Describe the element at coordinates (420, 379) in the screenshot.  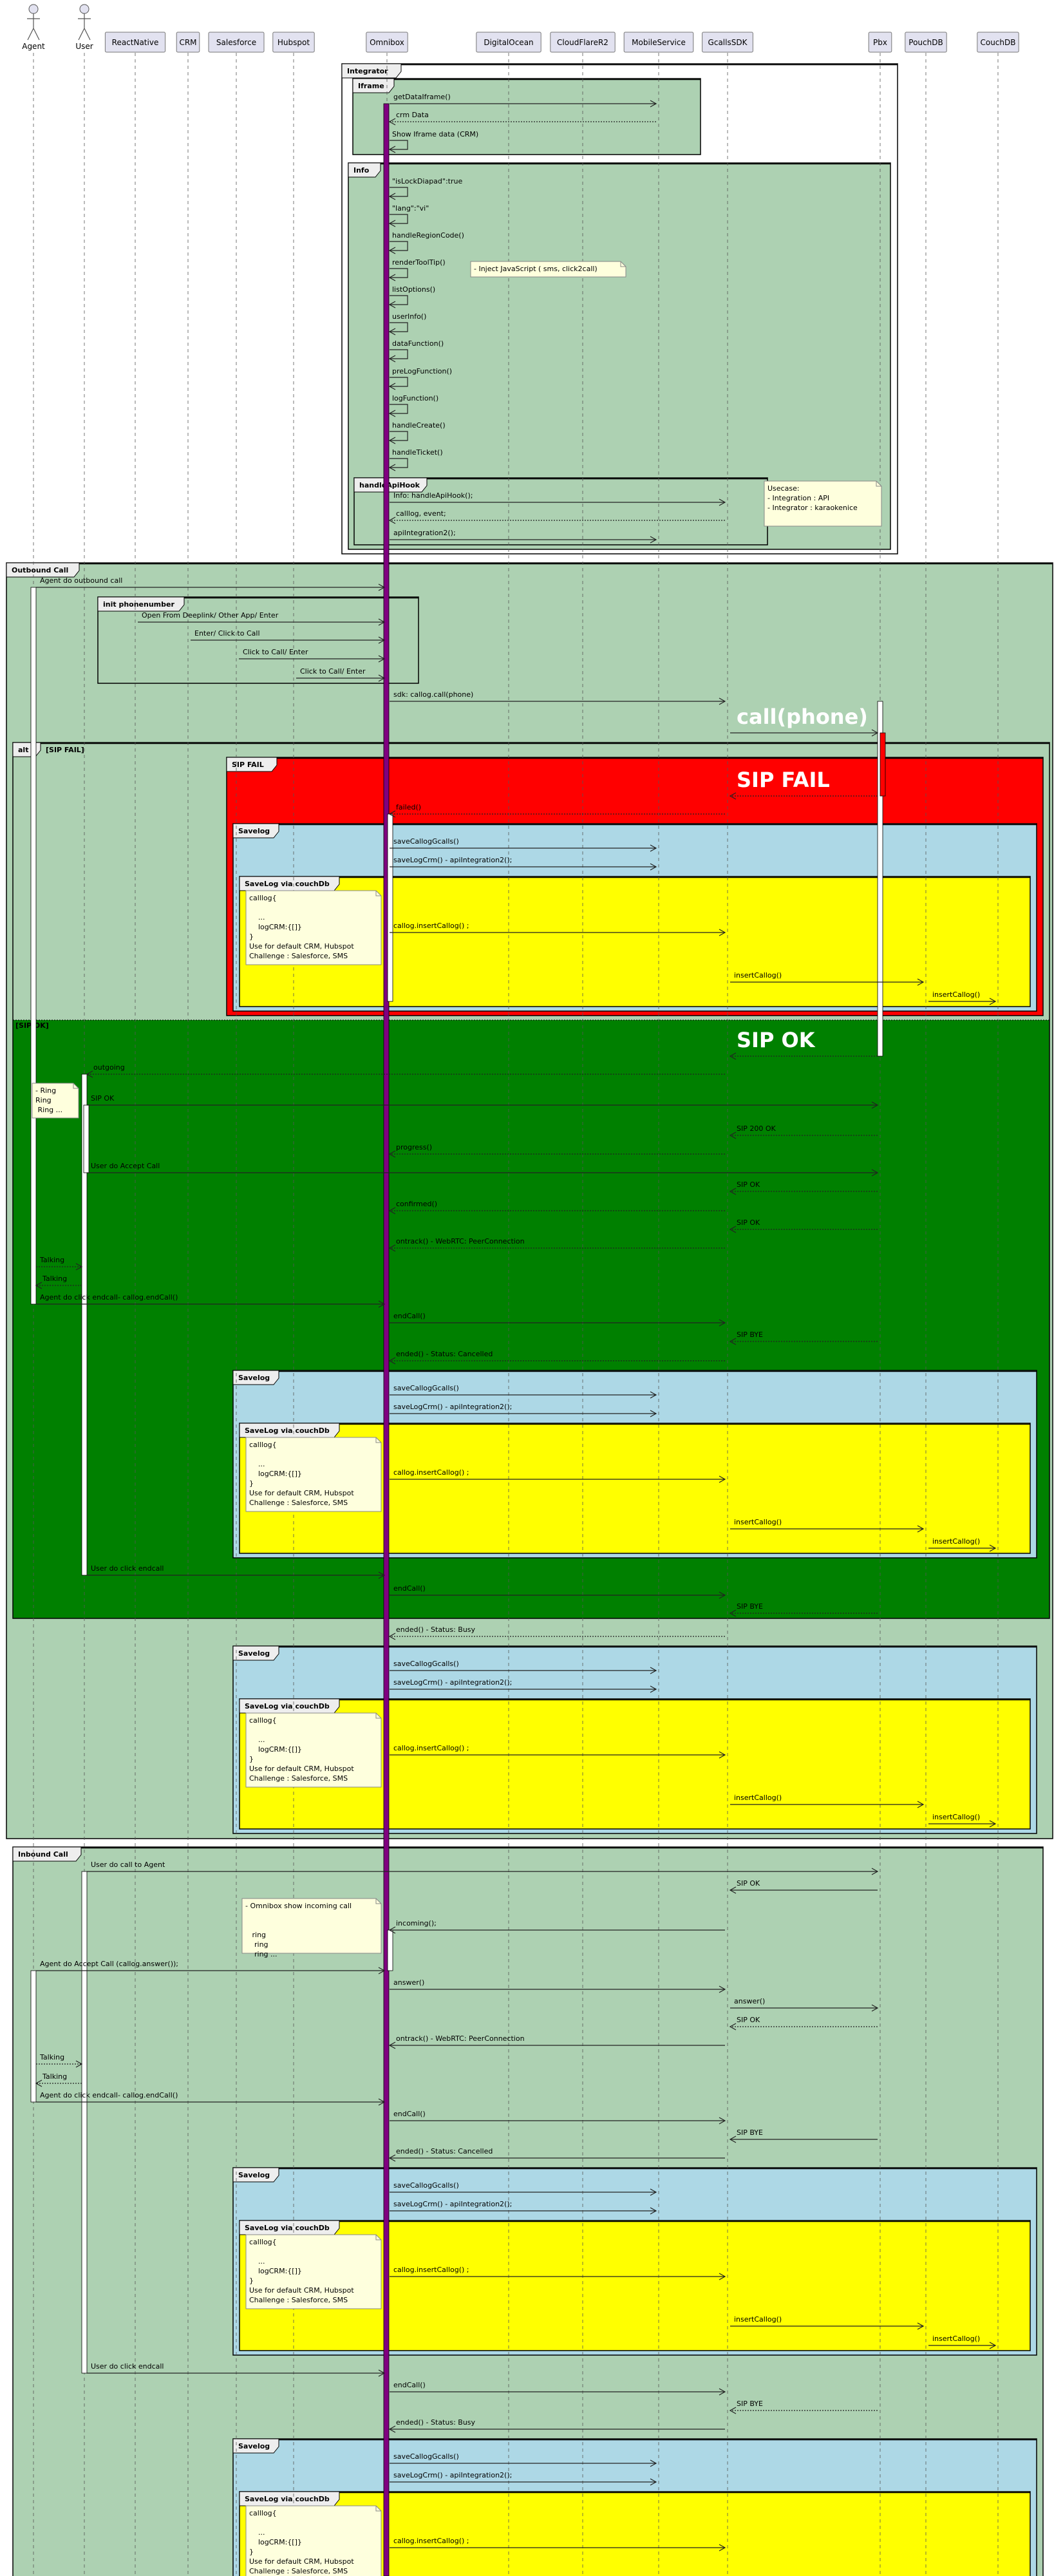
I see `message: preLogFunction()` at that location.